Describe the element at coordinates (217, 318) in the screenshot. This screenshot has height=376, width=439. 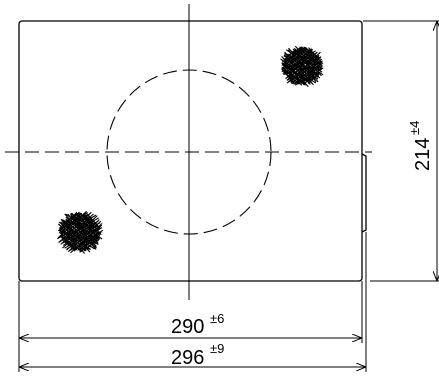
I see `dimension-290-tolerance: ±6` at that location.